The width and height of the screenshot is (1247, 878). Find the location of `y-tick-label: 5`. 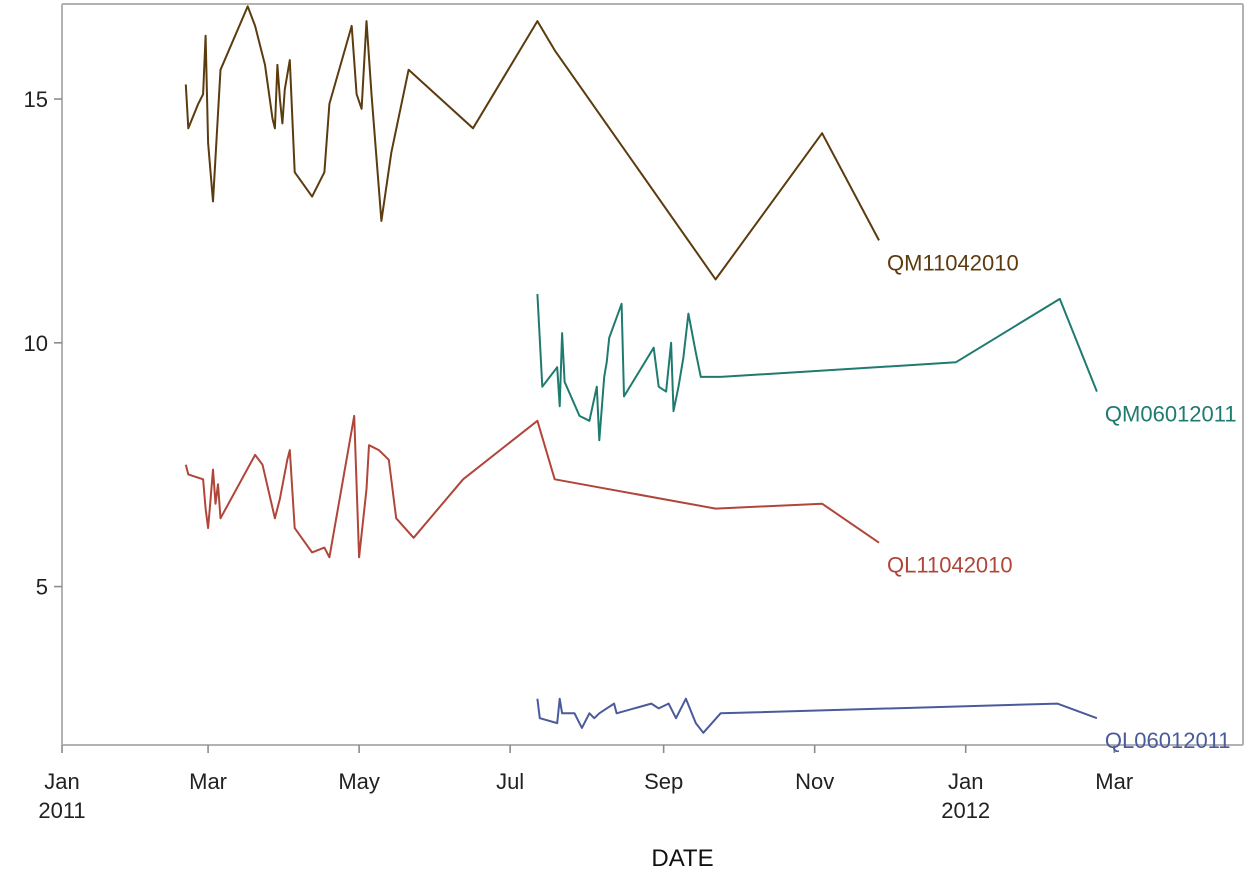

y-tick-label: 5 is located at coordinates (42, 587).